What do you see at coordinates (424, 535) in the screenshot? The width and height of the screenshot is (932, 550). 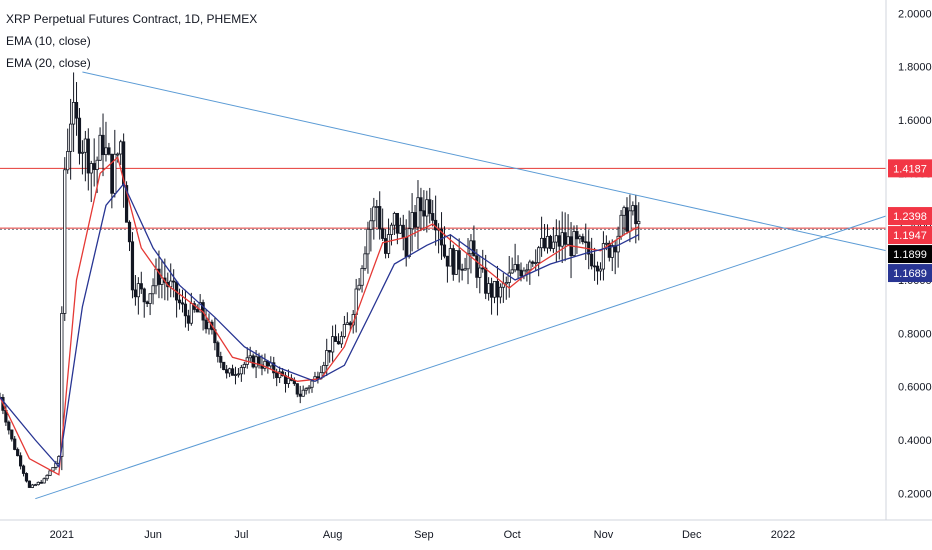 I see `x-tick-label: Sep` at bounding box center [424, 535].